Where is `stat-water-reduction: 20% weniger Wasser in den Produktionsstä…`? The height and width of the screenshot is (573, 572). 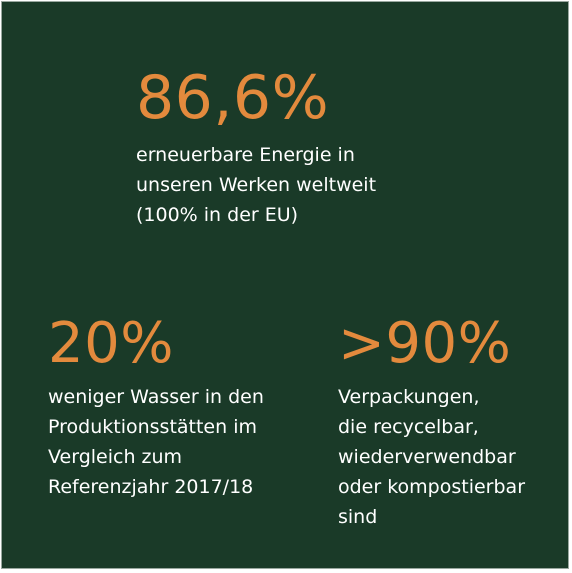
stat-water-reduction: 20% weniger Wasser in den Produktionsstä… is located at coordinates (156, 409).